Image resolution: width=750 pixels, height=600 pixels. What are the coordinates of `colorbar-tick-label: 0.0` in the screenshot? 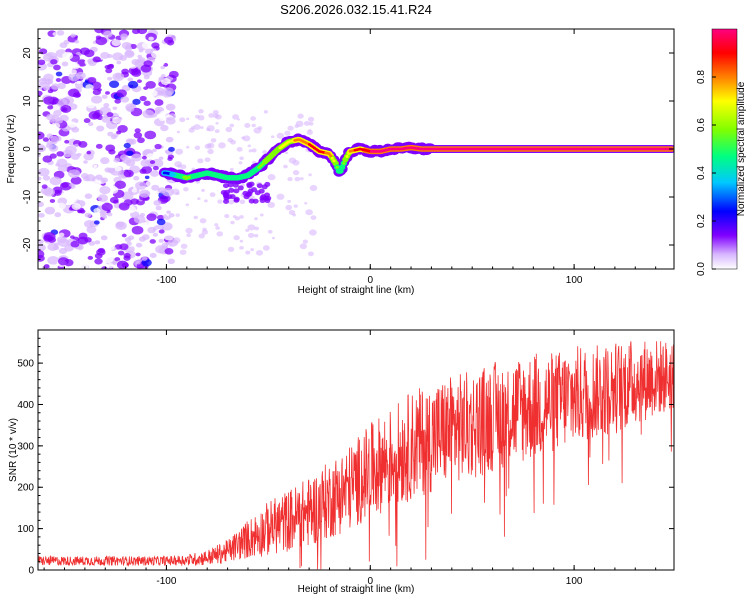 It's located at (701, 269).